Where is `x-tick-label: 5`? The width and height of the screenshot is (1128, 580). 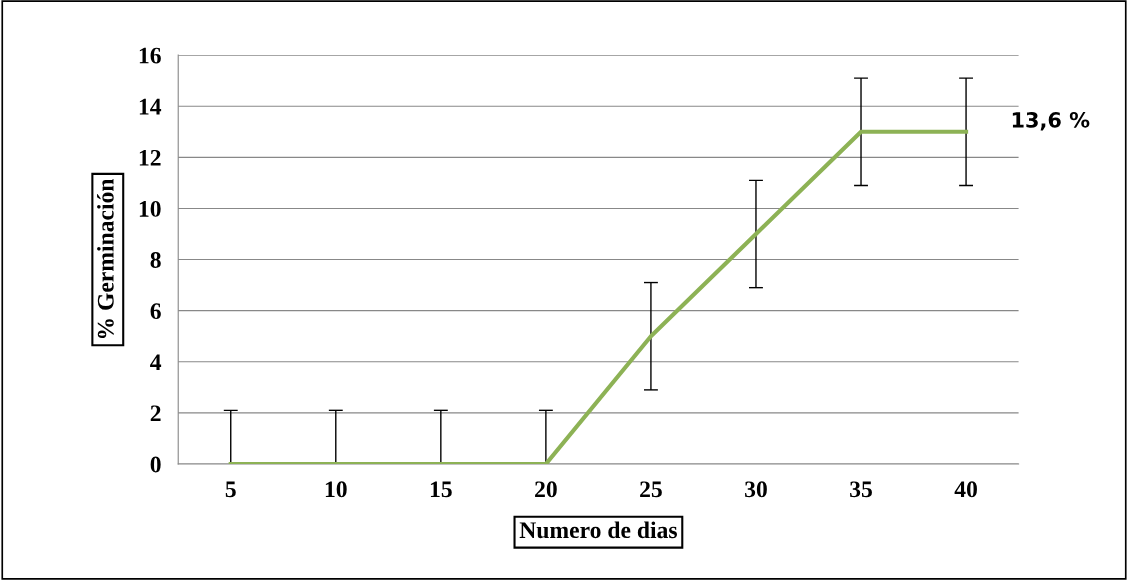 x-tick-label: 5 is located at coordinates (230, 489).